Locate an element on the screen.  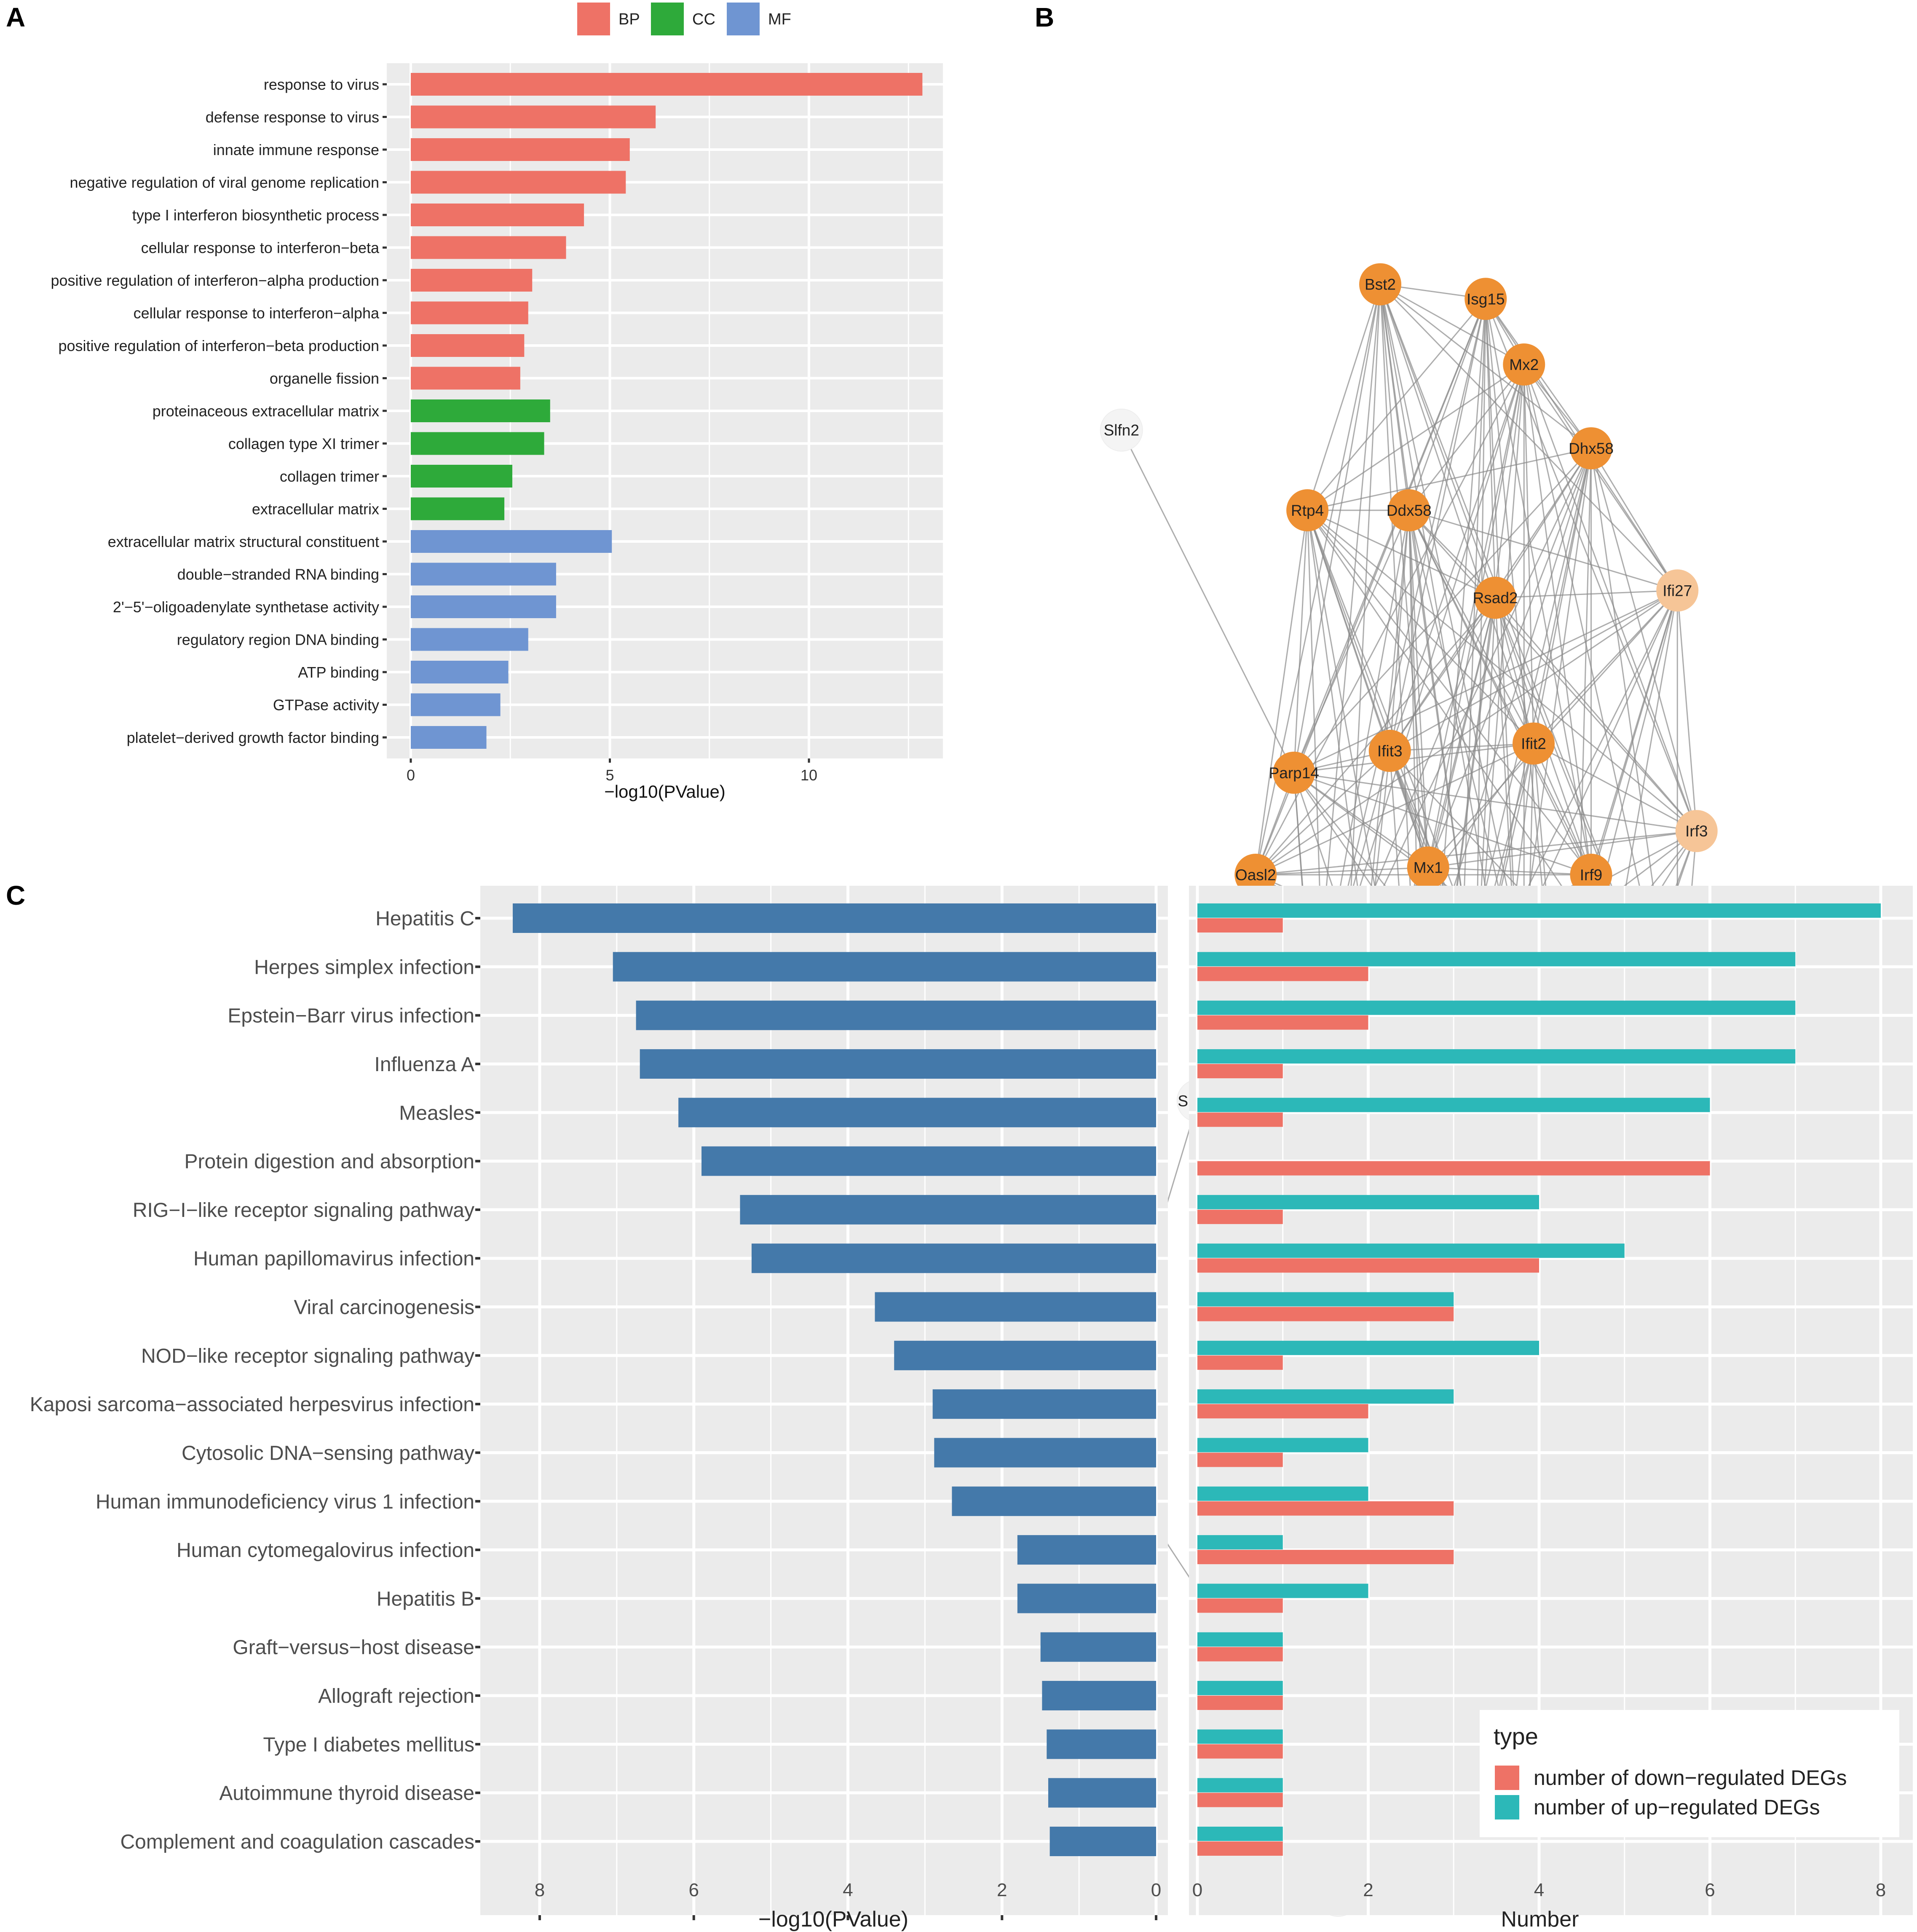
x-tick-label-a: 5 is located at coordinates (609, 775).